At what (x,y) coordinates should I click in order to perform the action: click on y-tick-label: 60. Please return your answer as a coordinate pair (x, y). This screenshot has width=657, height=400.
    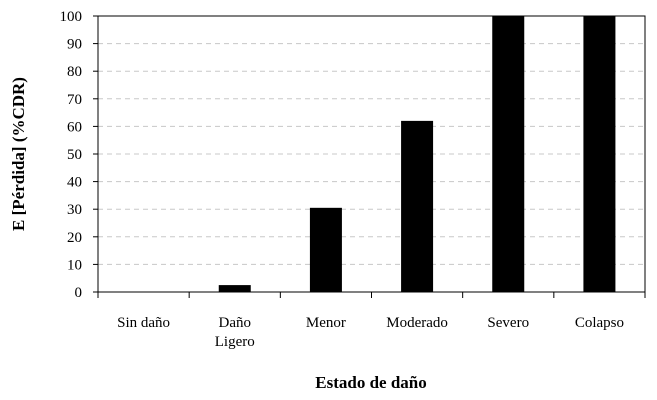
    Looking at the image, I should click on (74, 127).